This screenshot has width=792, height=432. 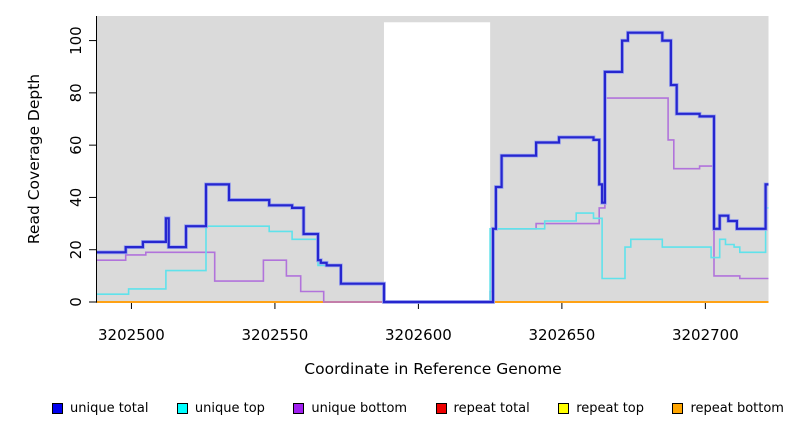 I want to click on legend-label-repeat-top: repeat top, so click(x=610, y=408).